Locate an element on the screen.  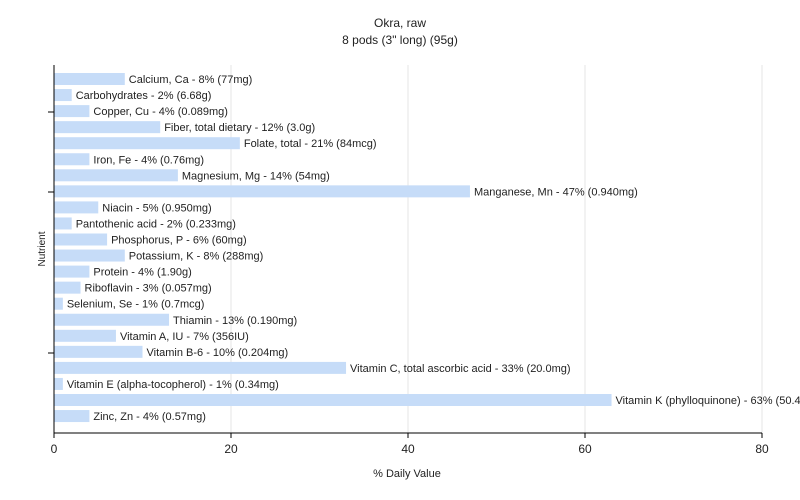
x-tick-label: 60 is located at coordinates (585, 449).